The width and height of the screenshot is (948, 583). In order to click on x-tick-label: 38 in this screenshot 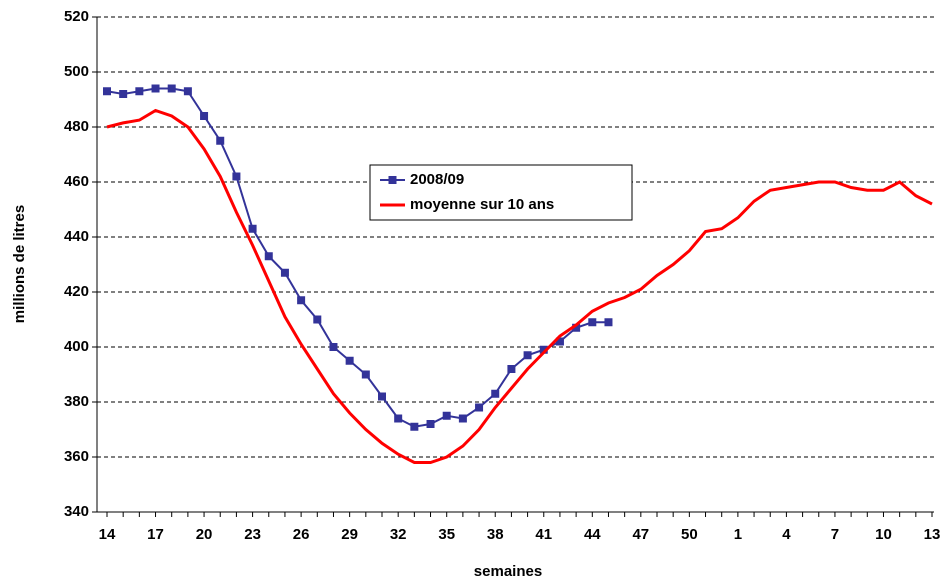, I will do `click(495, 534)`.